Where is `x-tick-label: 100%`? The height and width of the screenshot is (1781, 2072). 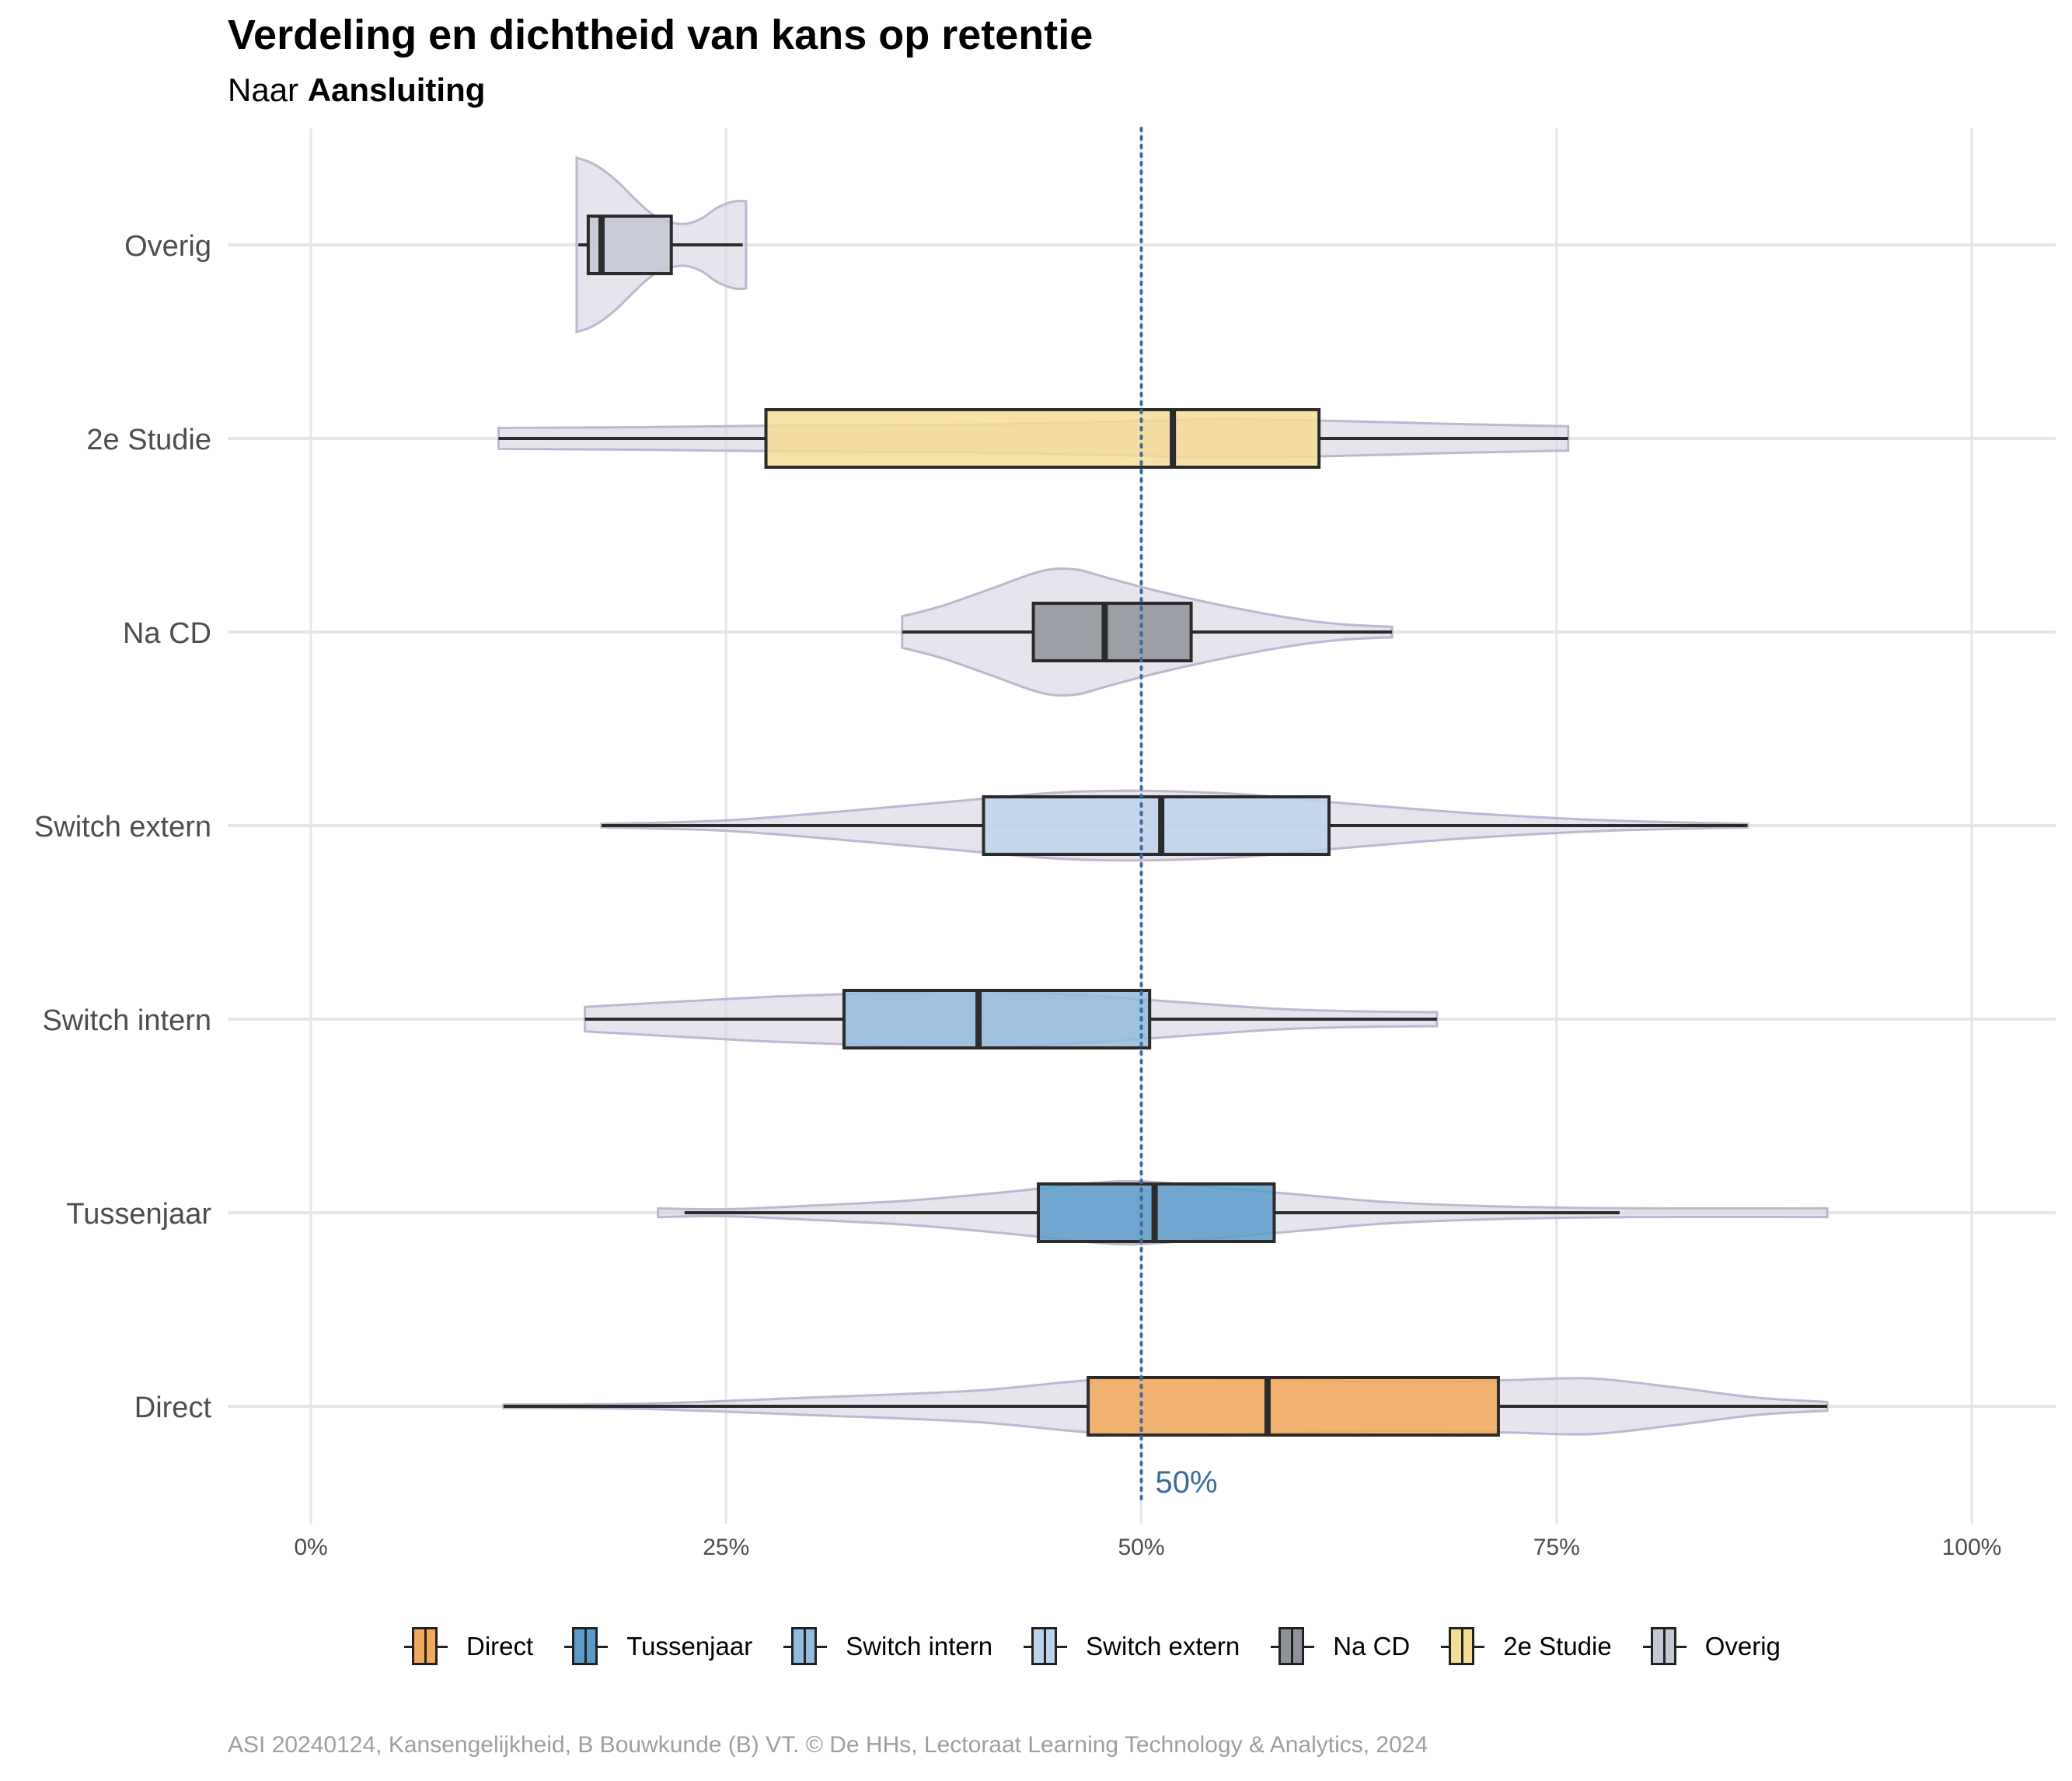 x-tick-label: 100% is located at coordinates (1972, 1547).